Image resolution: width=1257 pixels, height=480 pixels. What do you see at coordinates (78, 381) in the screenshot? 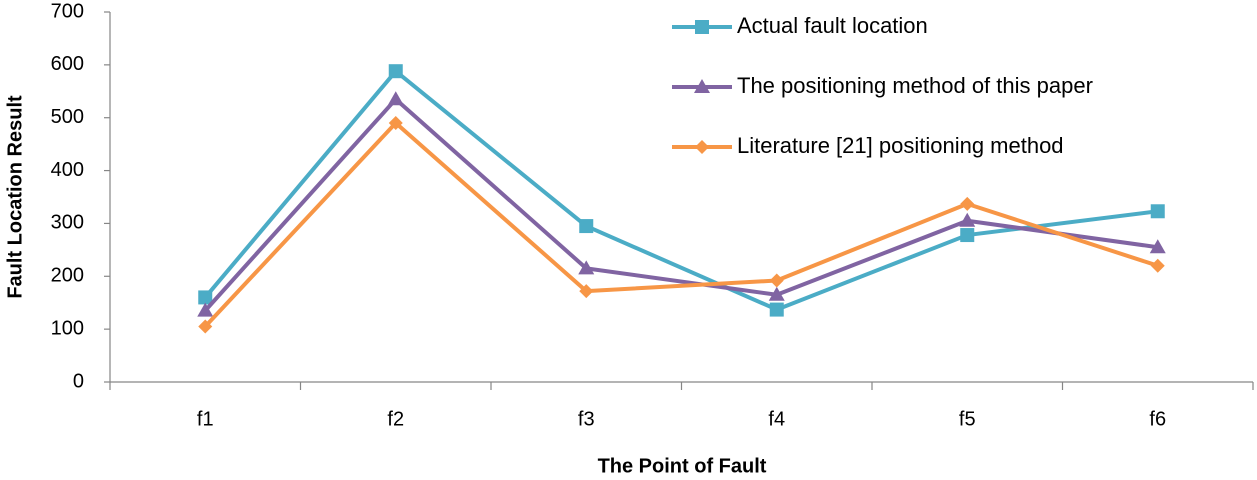
I see `y-tick-label: 0` at bounding box center [78, 381].